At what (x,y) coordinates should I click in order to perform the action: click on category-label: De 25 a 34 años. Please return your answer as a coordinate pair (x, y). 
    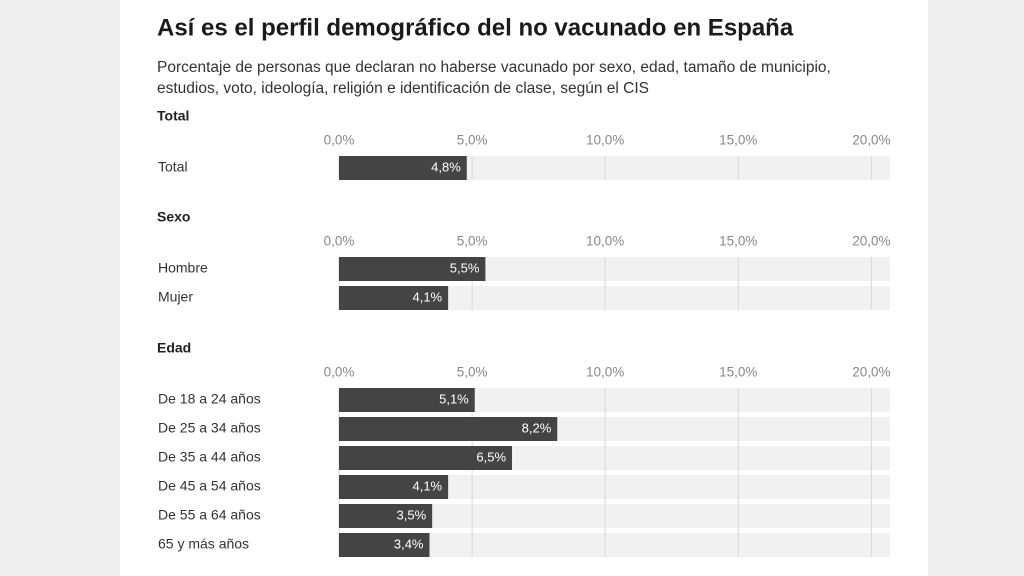
    Looking at the image, I should click on (209, 428).